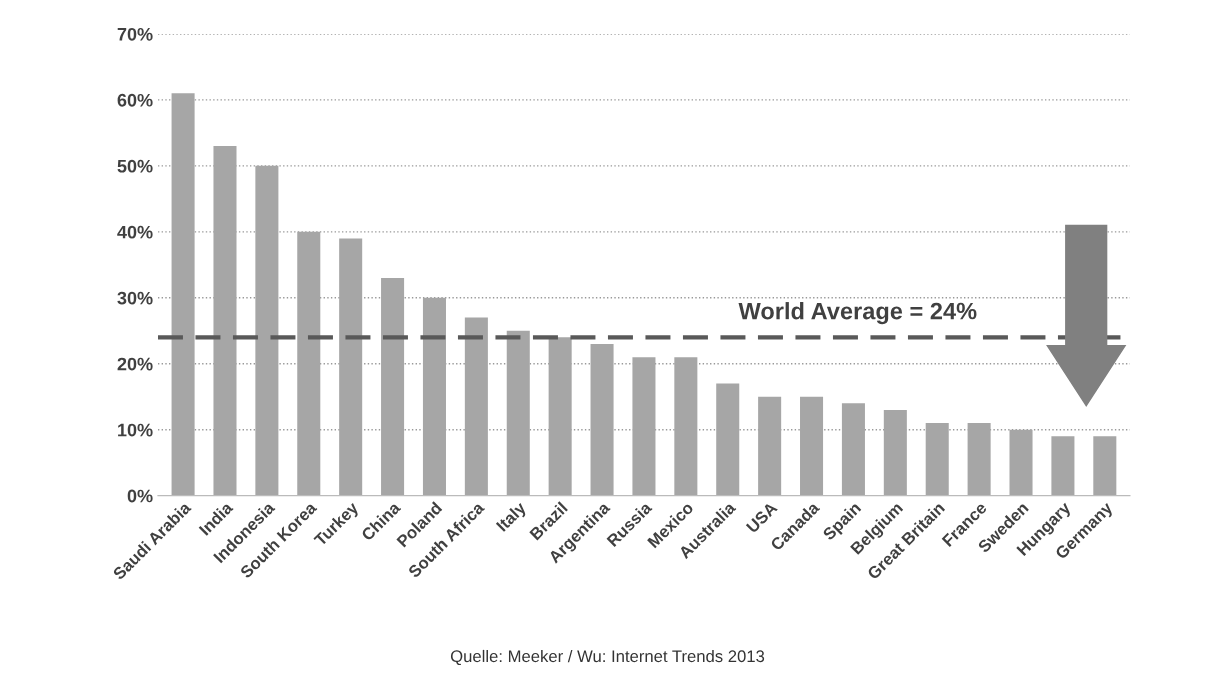 This screenshot has width=1215, height=679. Describe the element at coordinates (135, 100) in the screenshot. I see `y-tick-label: 60%` at that location.